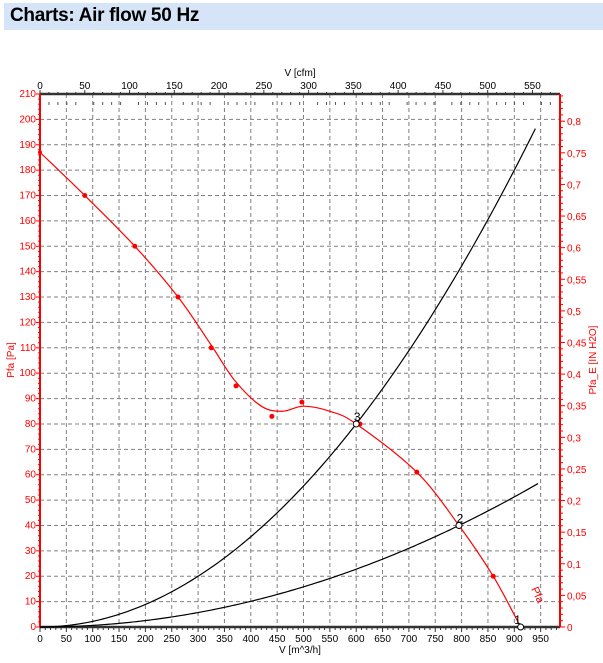 The height and width of the screenshot is (663, 603). I want to click on x-tick-label: 700, so click(409, 639).